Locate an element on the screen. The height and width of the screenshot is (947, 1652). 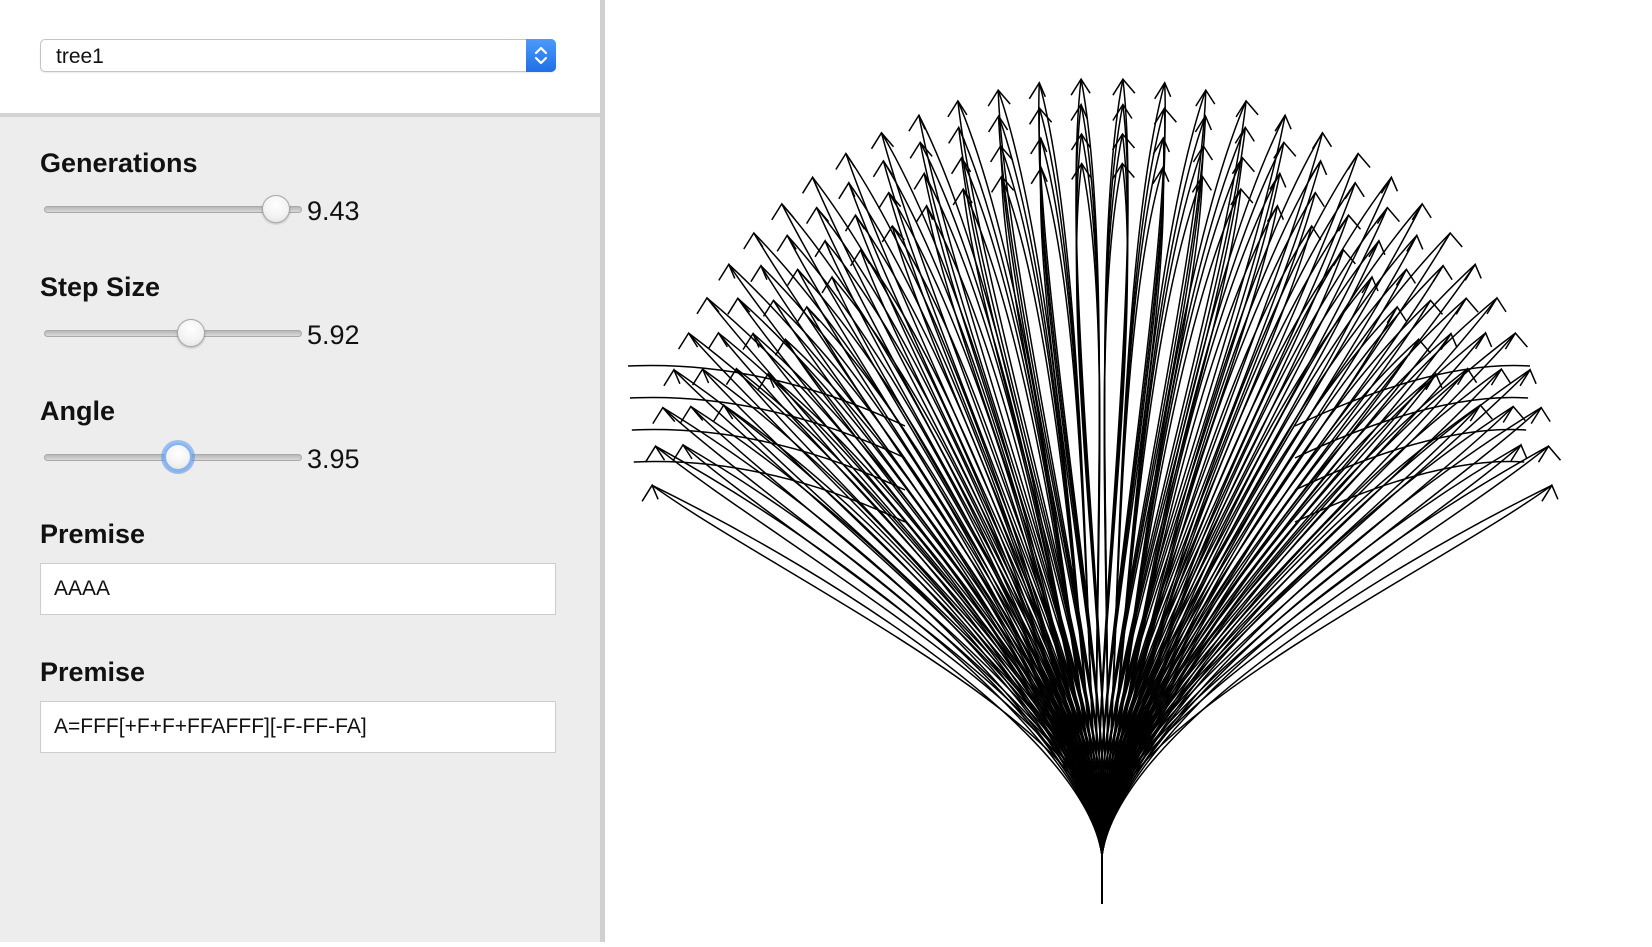
premise-label: Premise is located at coordinates (93, 534).